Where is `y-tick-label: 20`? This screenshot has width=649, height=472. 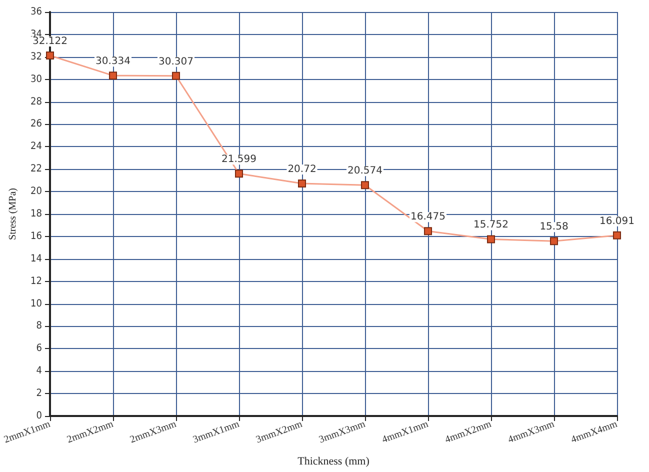
y-tick-label: 20 is located at coordinates (36, 192).